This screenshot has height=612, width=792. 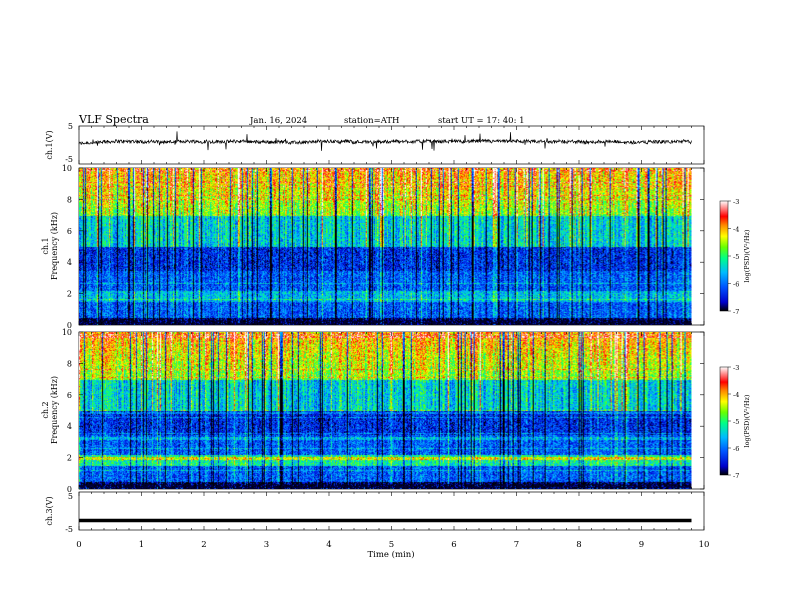 I want to click on ch1-frame, so click(x=391, y=145).